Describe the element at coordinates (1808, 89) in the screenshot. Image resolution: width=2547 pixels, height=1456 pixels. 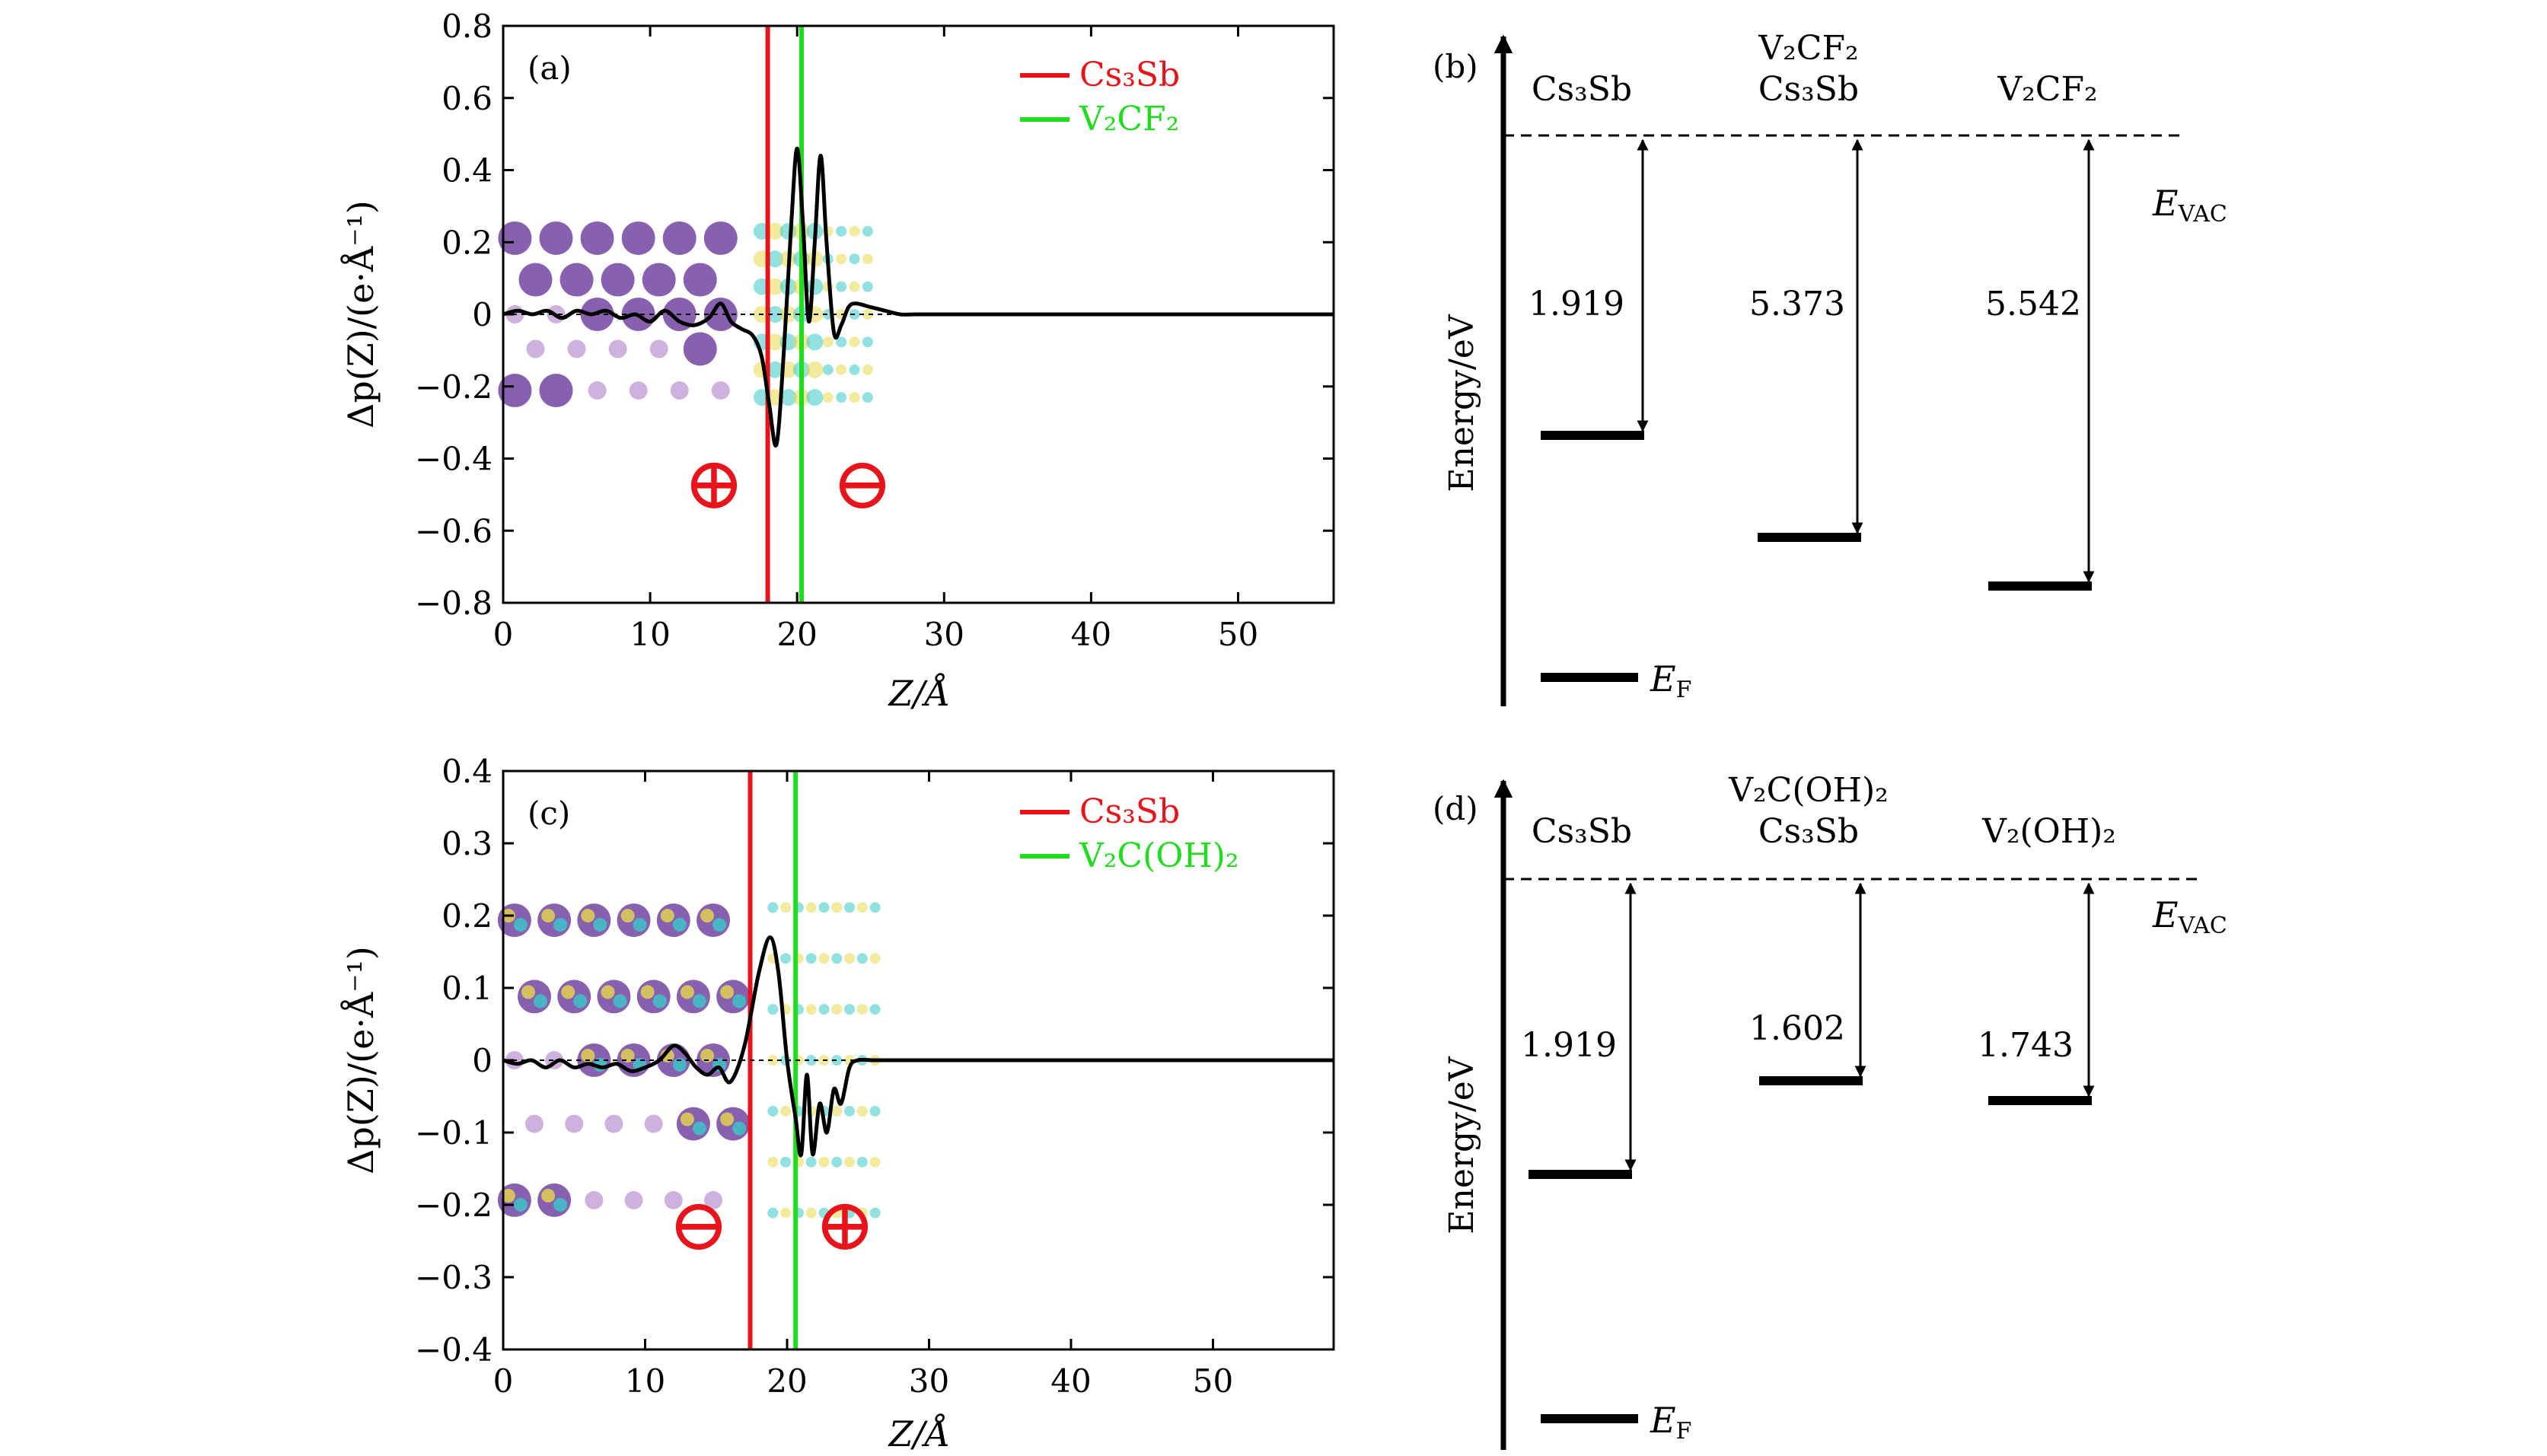
I see `column-label-b-2b: Cs₃Sb` at that location.